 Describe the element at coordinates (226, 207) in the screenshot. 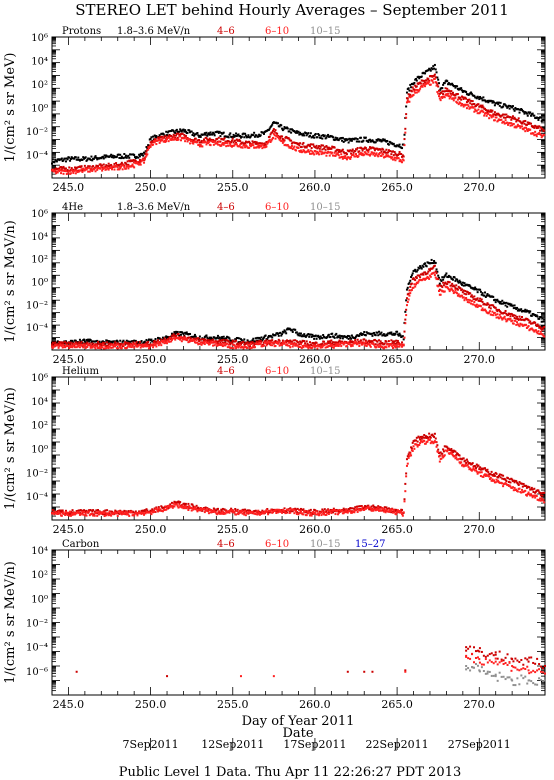

I see `legend-entry: 4–6` at that location.